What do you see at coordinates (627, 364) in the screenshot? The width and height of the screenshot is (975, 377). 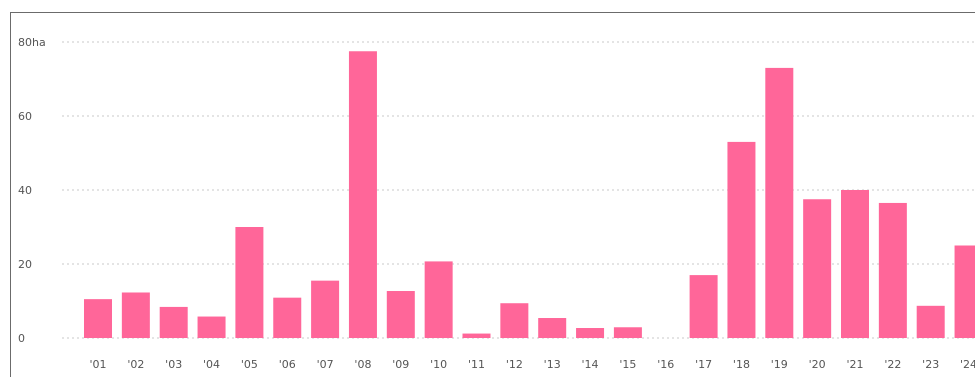 I see `x-tick-label: '15` at bounding box center [627, 364].